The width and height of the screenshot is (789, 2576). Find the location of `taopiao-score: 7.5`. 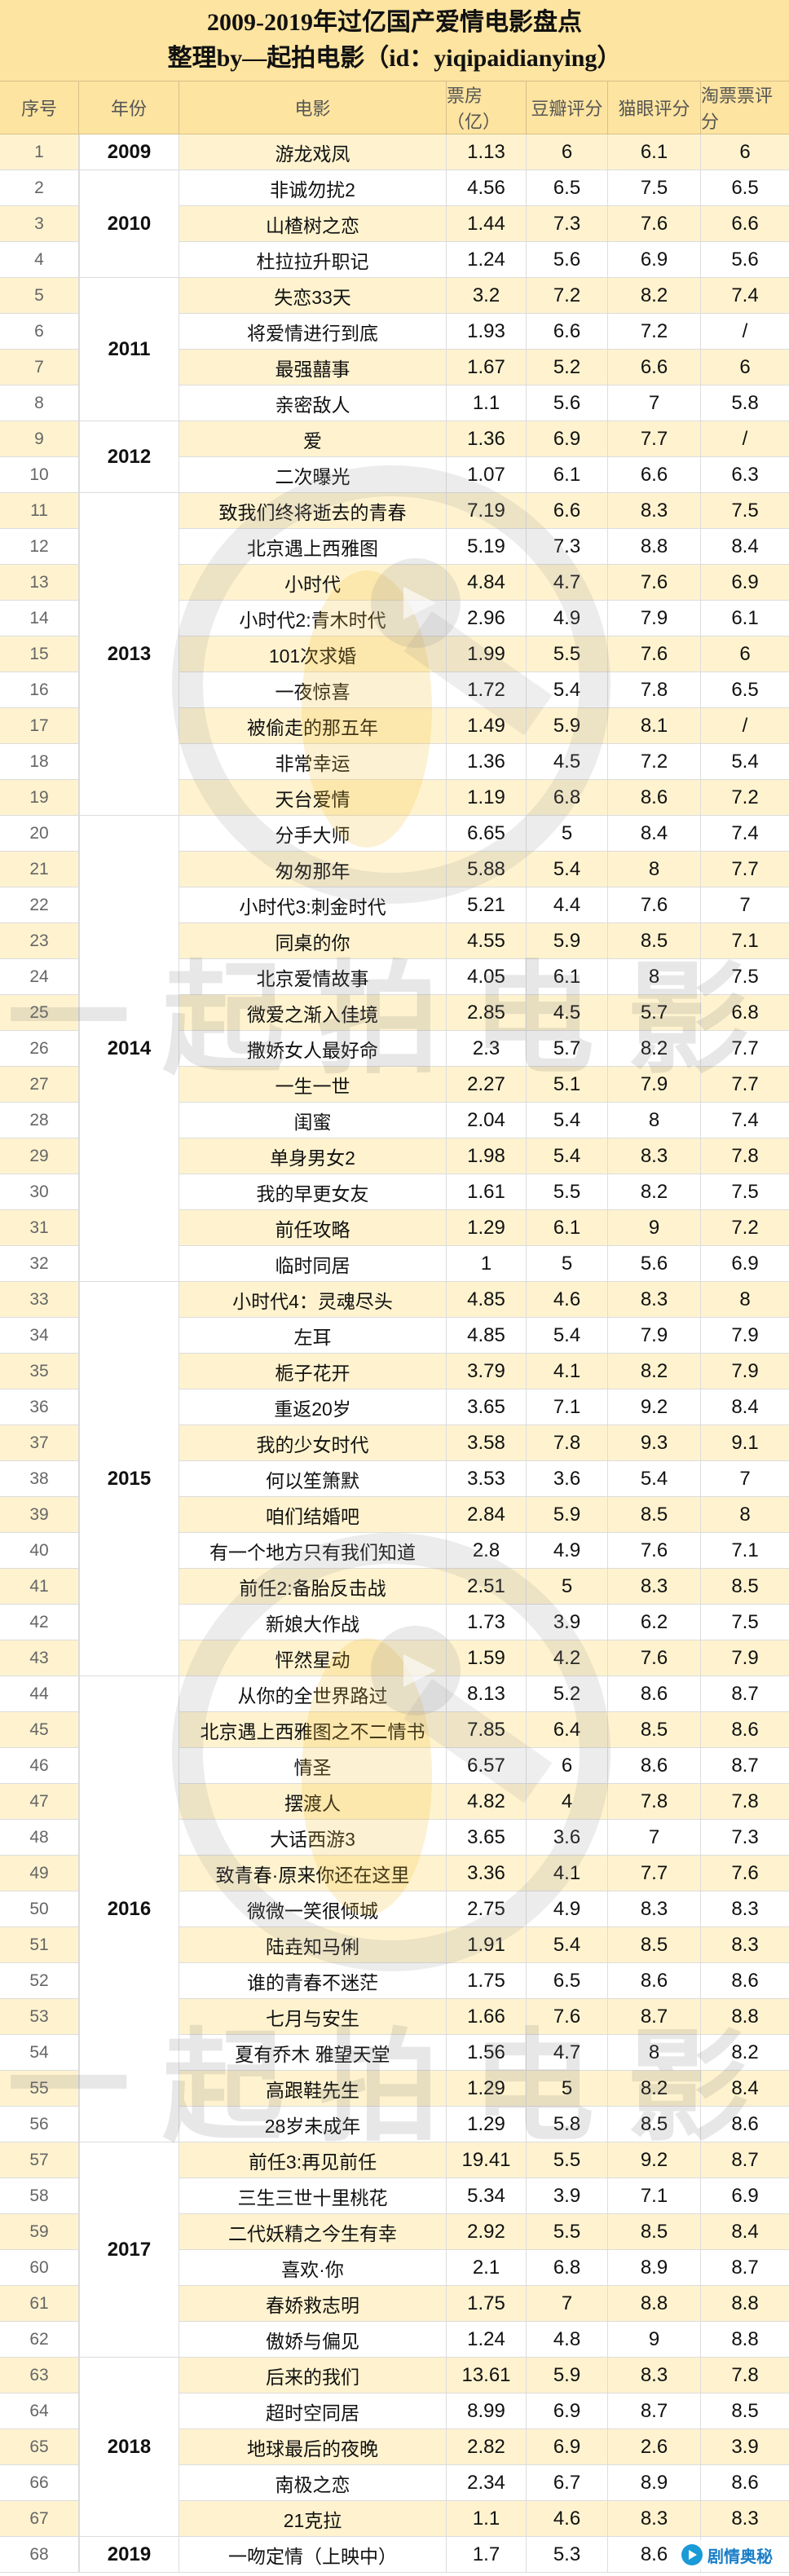

taopiao-score: 7.5 is located at coordinates (745, 1192).